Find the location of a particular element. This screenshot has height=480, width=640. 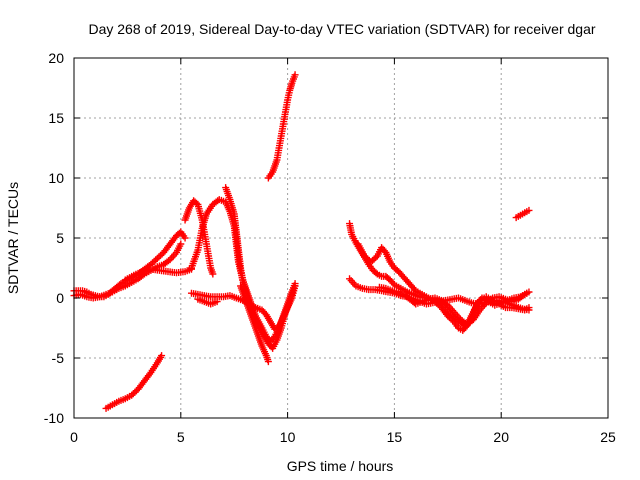

series-arc-c is located at coordinates (158, 274).